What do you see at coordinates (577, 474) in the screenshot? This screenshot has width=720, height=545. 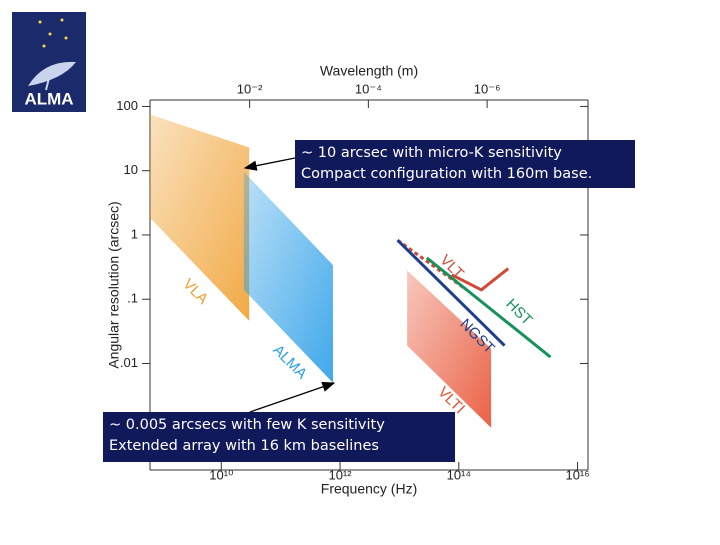 I see `x-tick-label: 10¹⁶` at bounding box center [577, 474].